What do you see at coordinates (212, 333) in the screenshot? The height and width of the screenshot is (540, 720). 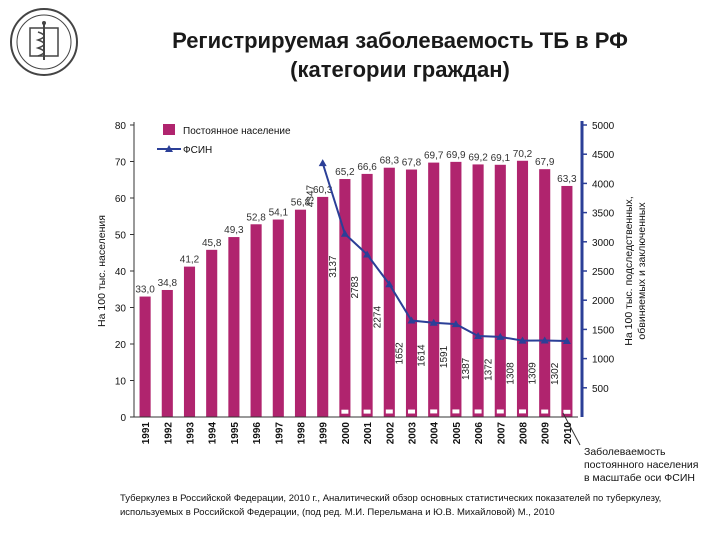 I see `bar-1994` at bounding box center [212, 333].